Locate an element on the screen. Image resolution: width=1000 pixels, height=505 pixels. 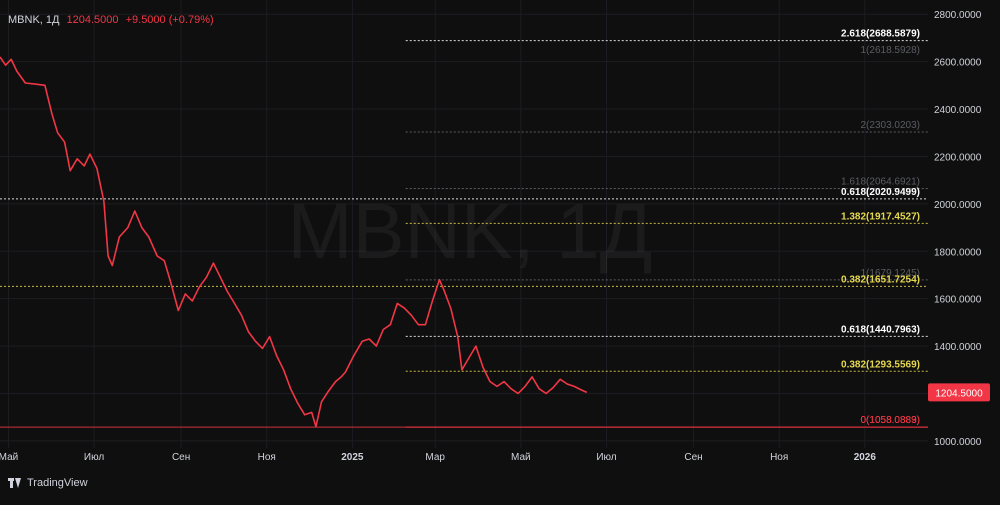
chart-header: MBNK, 1Д 1204.5000 +9.5000 (+0.79%) is located at coordinates (111, 20).